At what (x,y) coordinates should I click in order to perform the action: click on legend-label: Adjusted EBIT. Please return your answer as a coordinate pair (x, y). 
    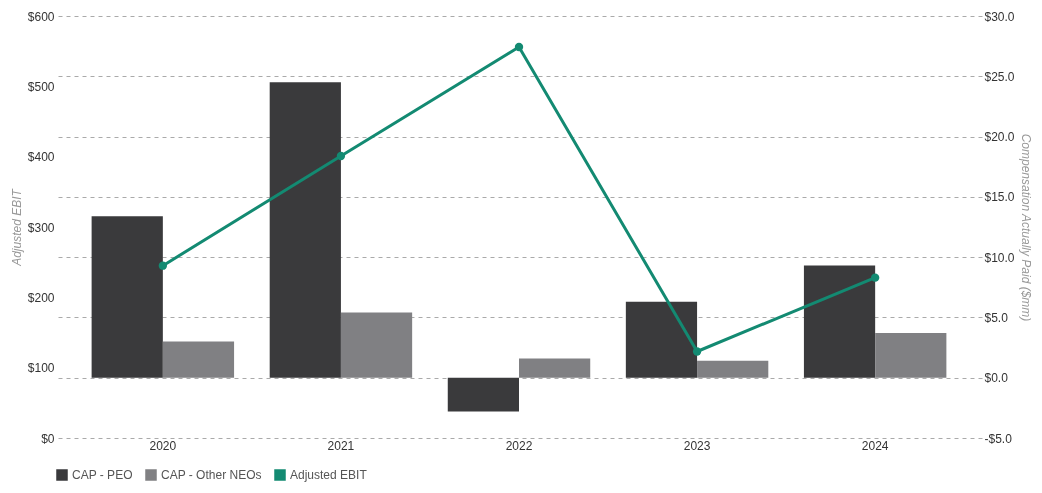
    Looking at the image, I should click on (329, 475).